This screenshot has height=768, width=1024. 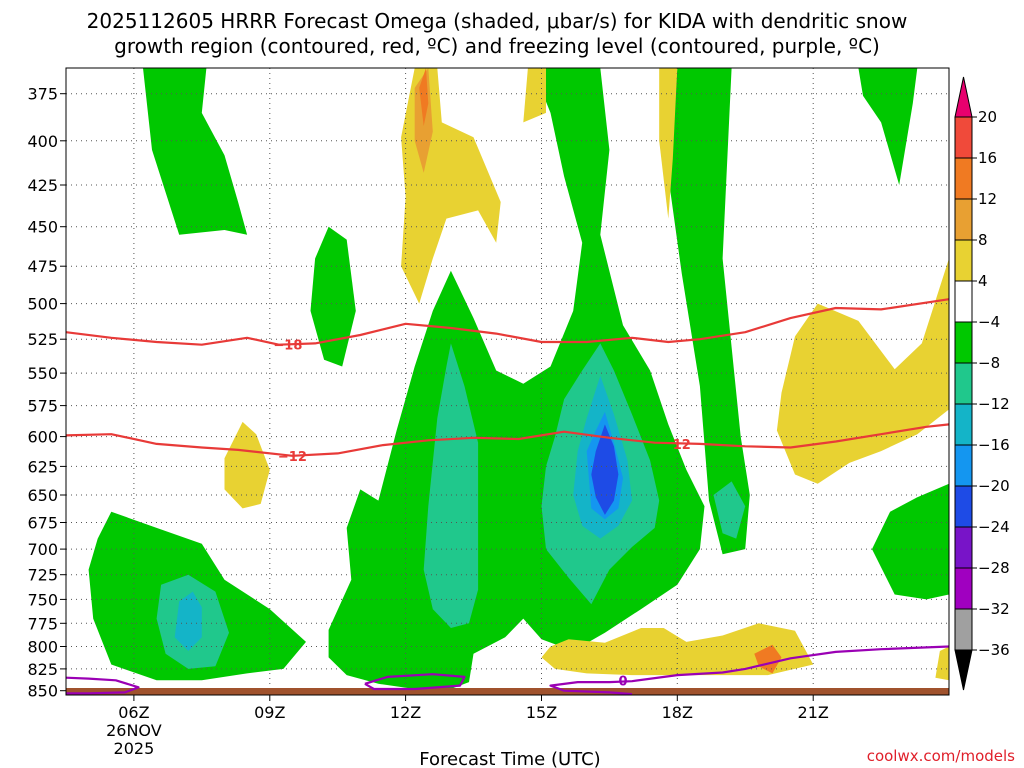 What do you see at coordinates (813, 712) in the screenshot?
I see `x-tick-label: 21Z` at bounding box center [813, 712].